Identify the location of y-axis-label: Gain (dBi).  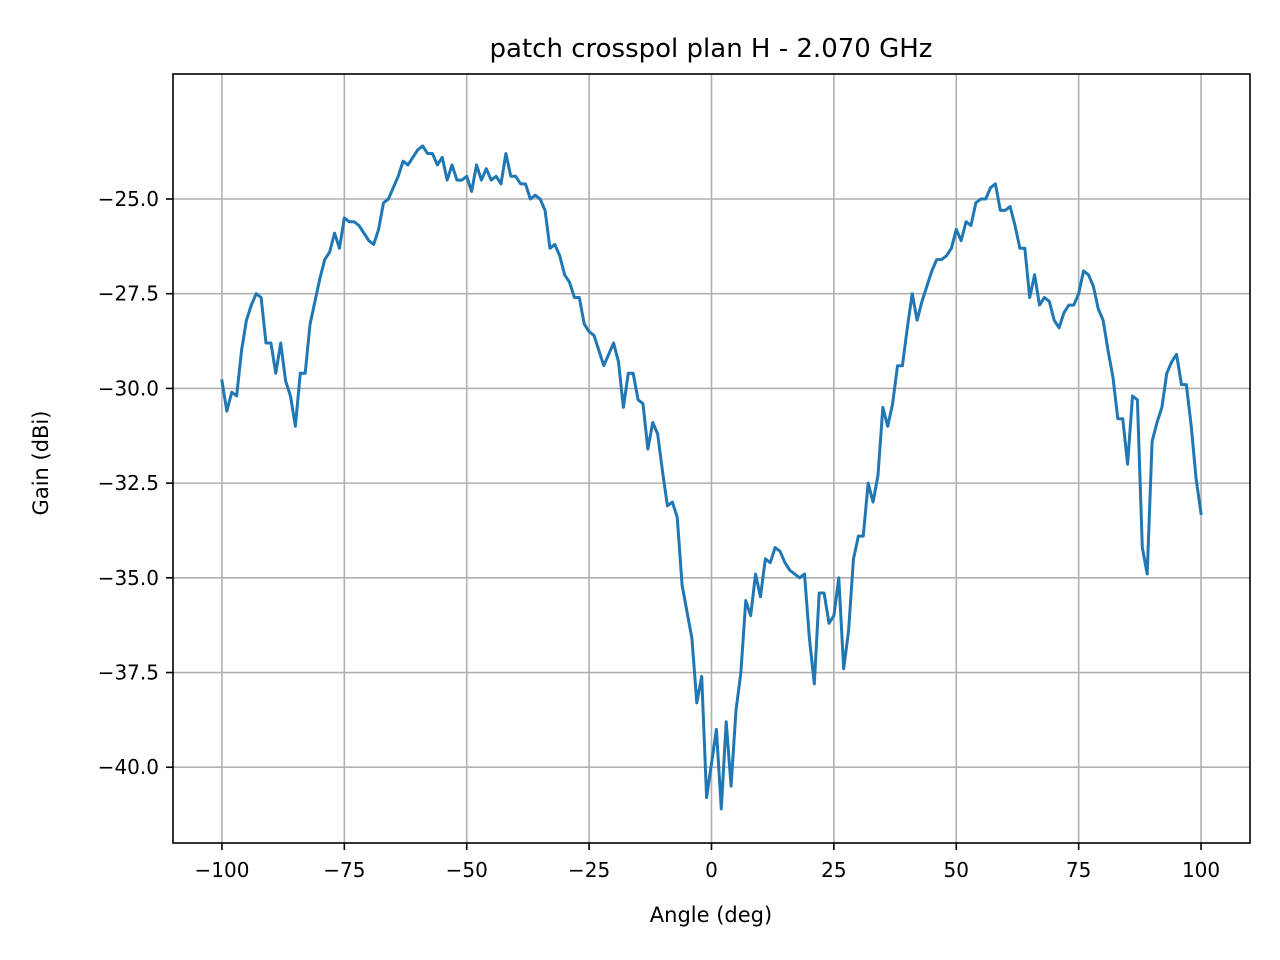
(41, 463).